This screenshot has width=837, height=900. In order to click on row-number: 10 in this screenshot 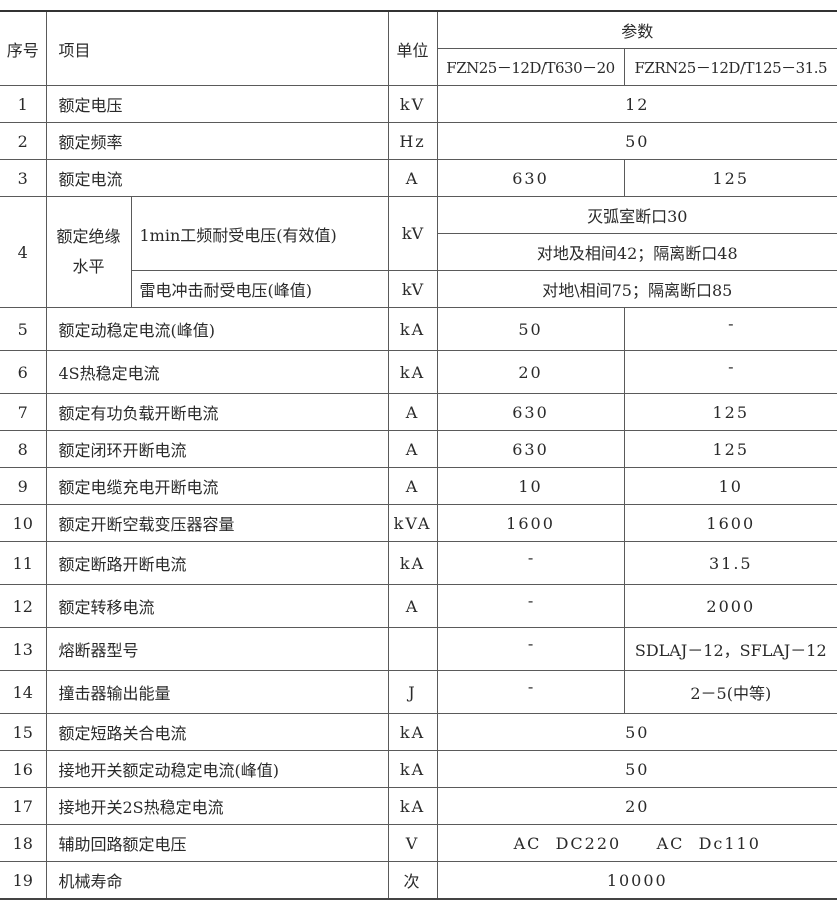, I will do `click(23, 523)`.